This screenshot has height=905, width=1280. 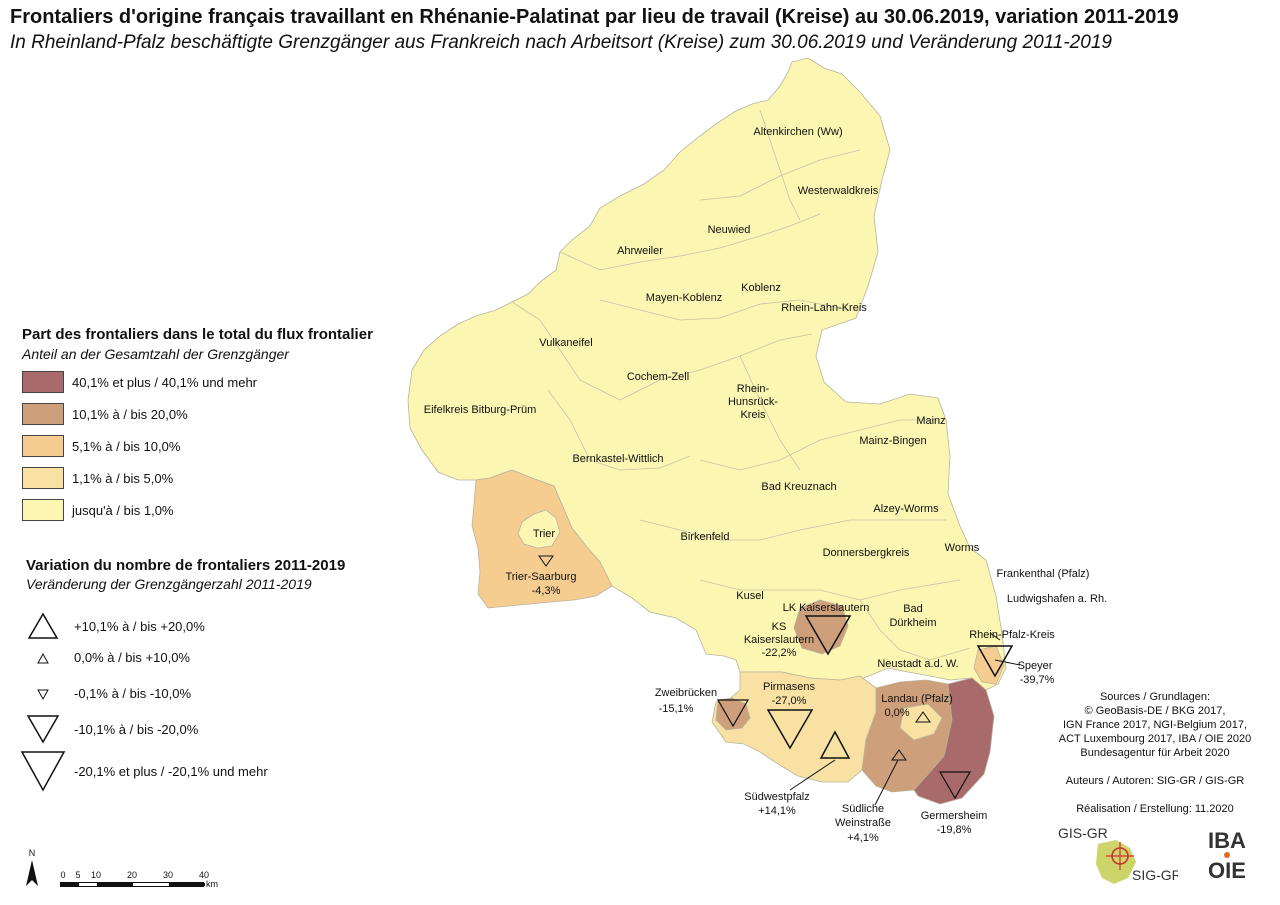 I want to click on legend-change-item: 0,0% à / bis +10,0%, so click(x=104, y=657).